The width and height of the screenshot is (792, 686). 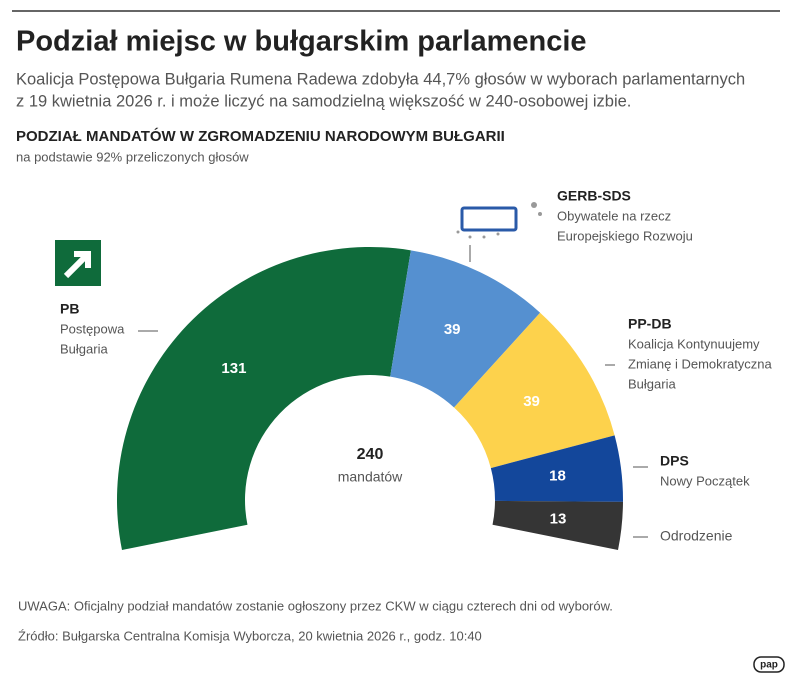 What do you see at coordinates (694, 343) in the screenshot?
I see `party-description: Koalicja Kontynuujemy` at bounding box center [694, 343].